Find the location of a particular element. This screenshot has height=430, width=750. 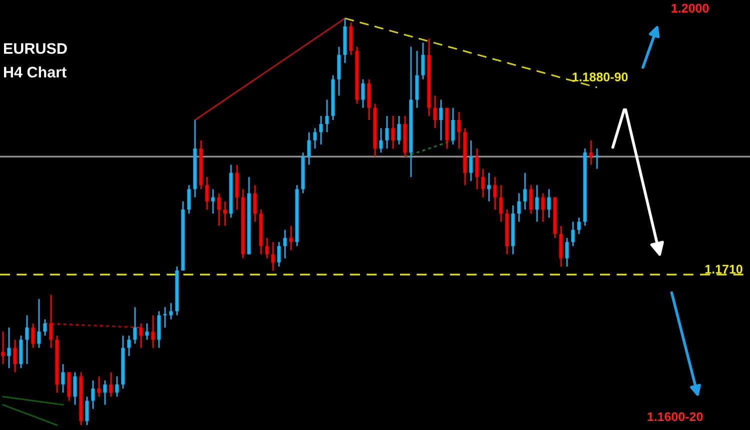

text: 1.2000 is located at coordinates (690, 8).